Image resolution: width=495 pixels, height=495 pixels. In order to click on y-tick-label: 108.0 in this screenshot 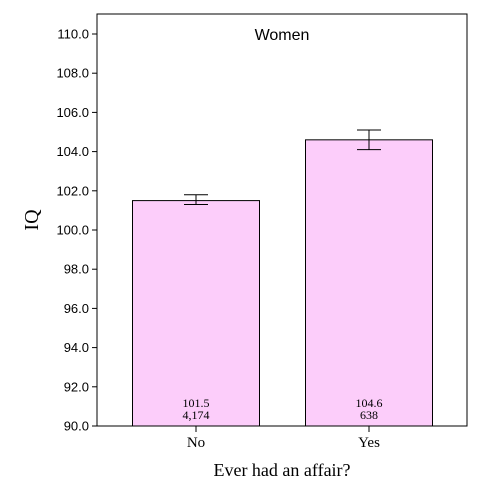, I will do `click(72, 73)`.